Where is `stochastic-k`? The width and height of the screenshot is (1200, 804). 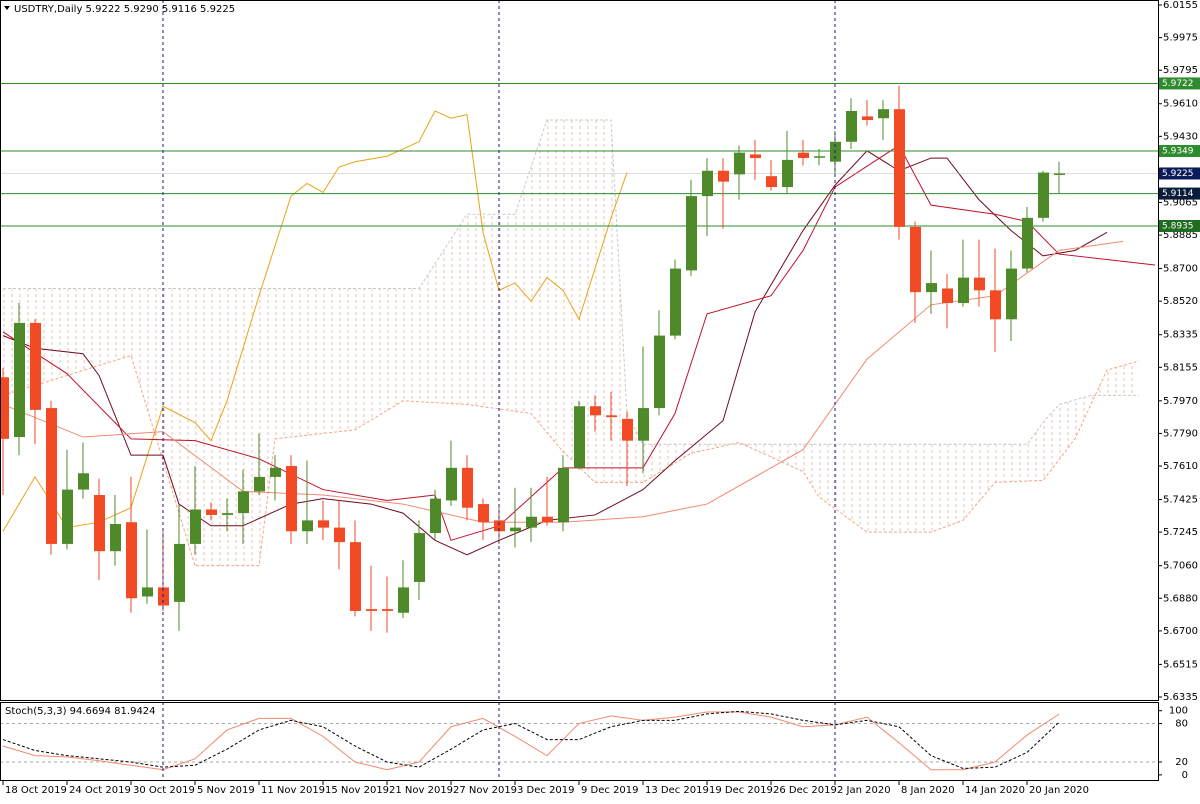 stochastic-k is located at coordinates (531, 741).